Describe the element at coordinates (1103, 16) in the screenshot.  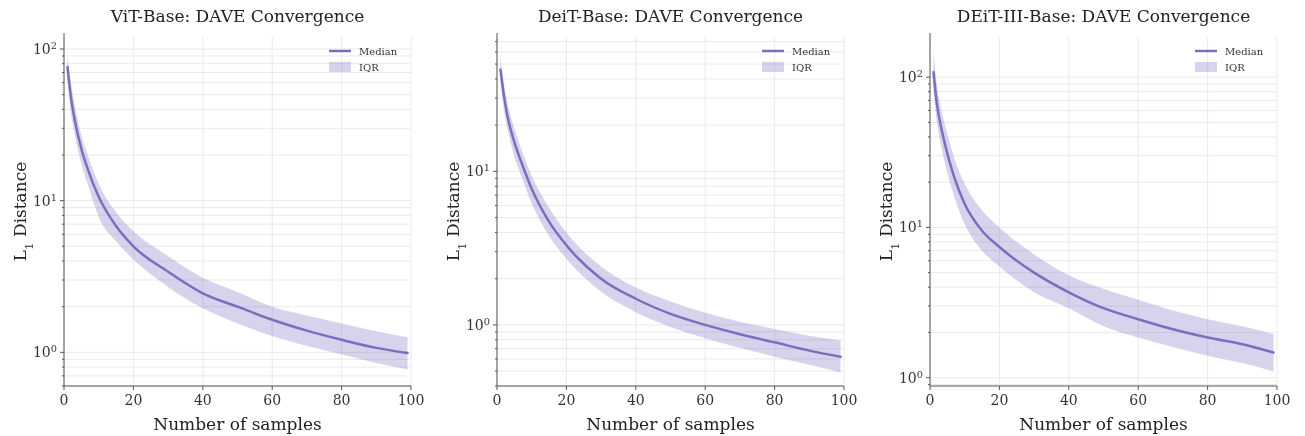
I see `chart-title: DEiT-III-Base: DAVE Convergence` at that location.